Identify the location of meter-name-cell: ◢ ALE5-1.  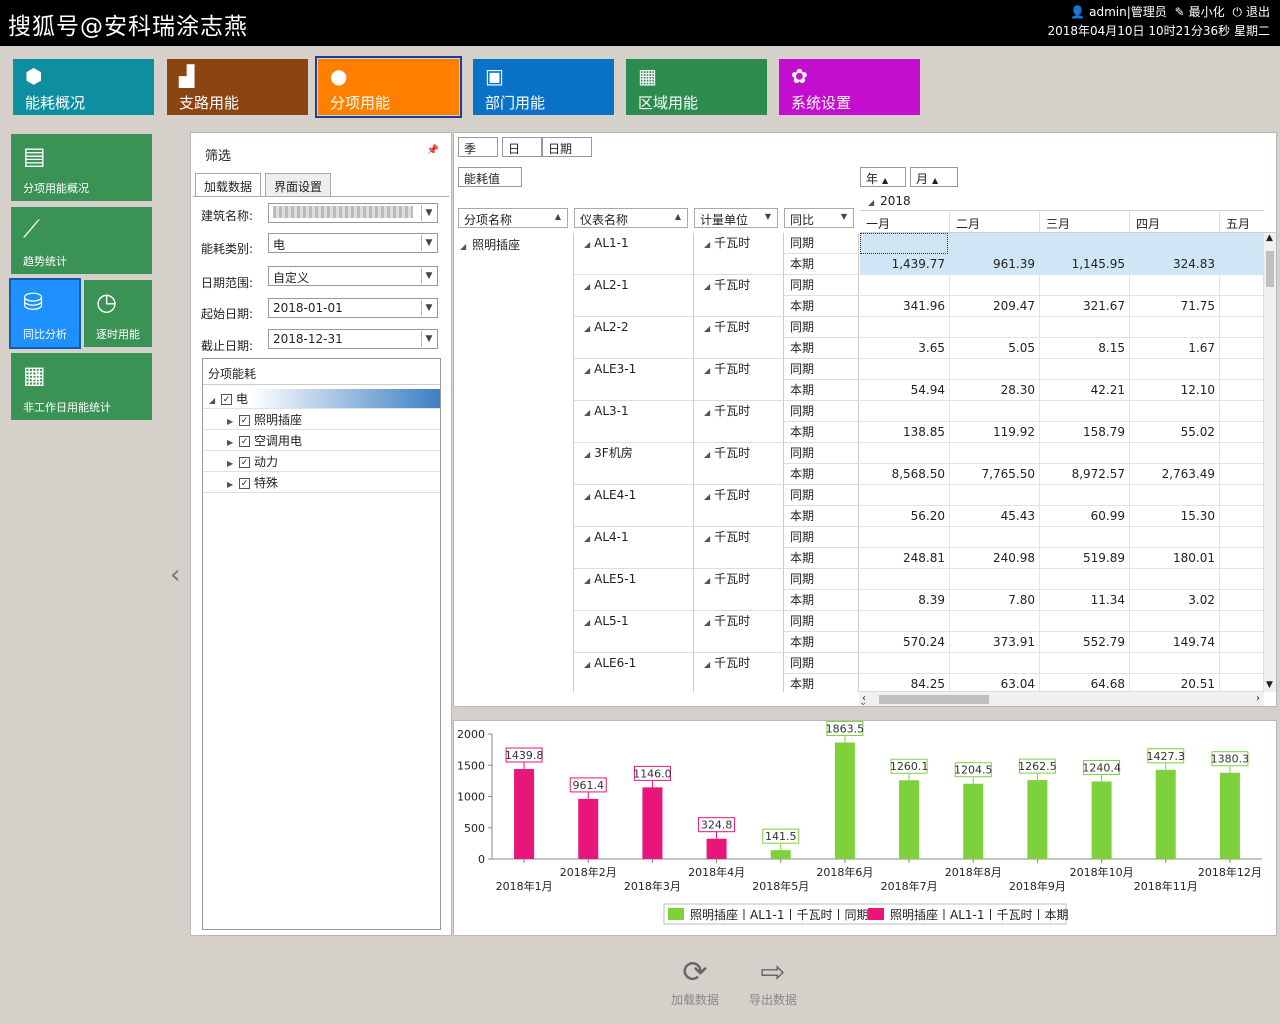
(634, 590).